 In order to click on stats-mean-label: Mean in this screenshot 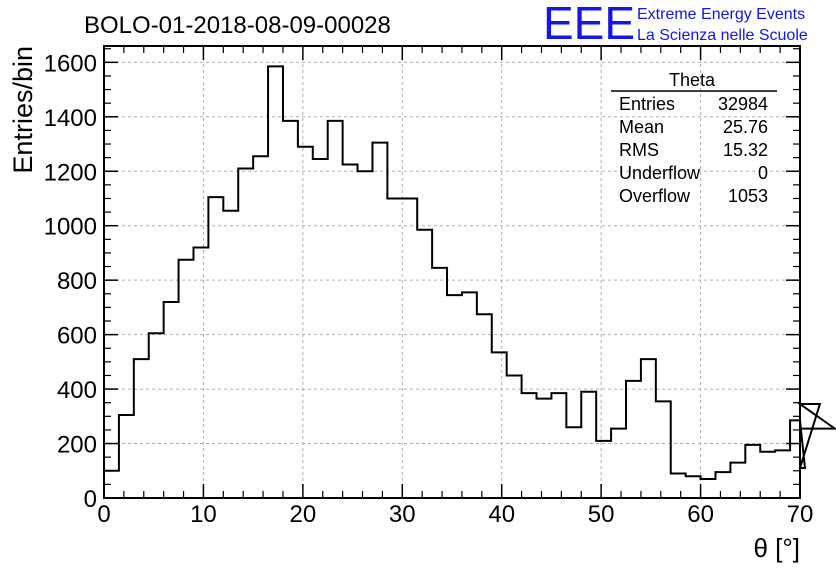, I will do `click(641, 127)`.